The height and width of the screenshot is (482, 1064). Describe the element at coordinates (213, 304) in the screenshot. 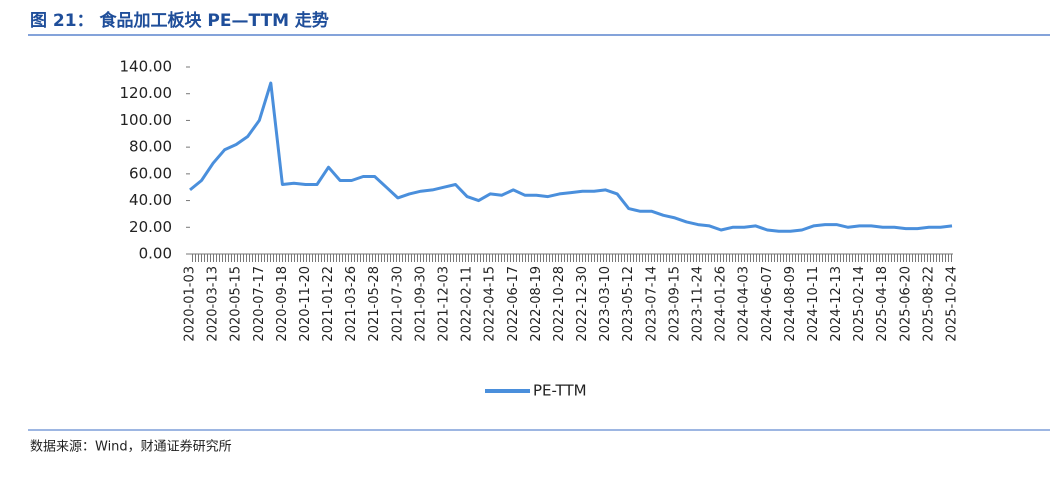

I see `x-tick-label: 2020-03-13` at that location.